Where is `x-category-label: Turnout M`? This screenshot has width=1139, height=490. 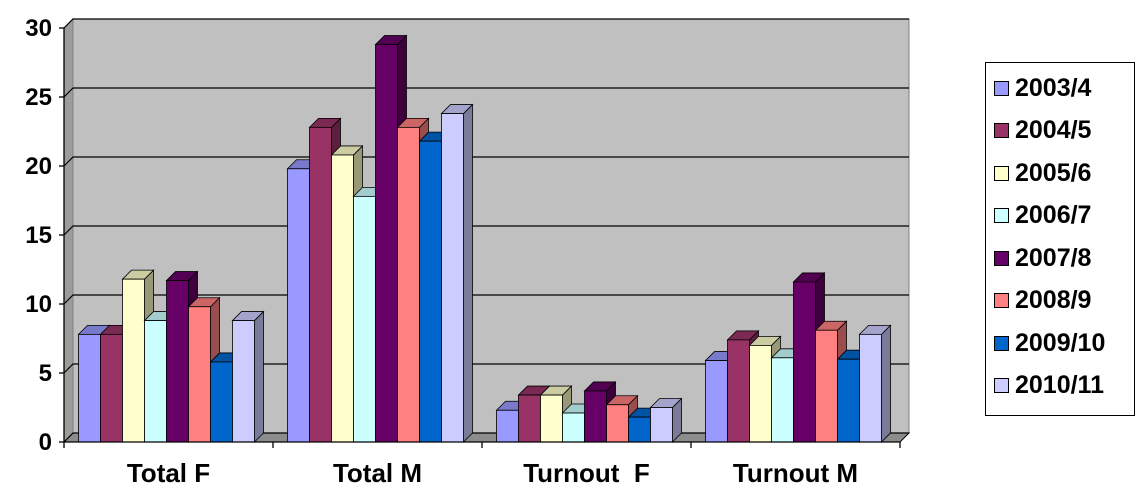 x-category-label: Turnout M is located at coordinates (795, 473).